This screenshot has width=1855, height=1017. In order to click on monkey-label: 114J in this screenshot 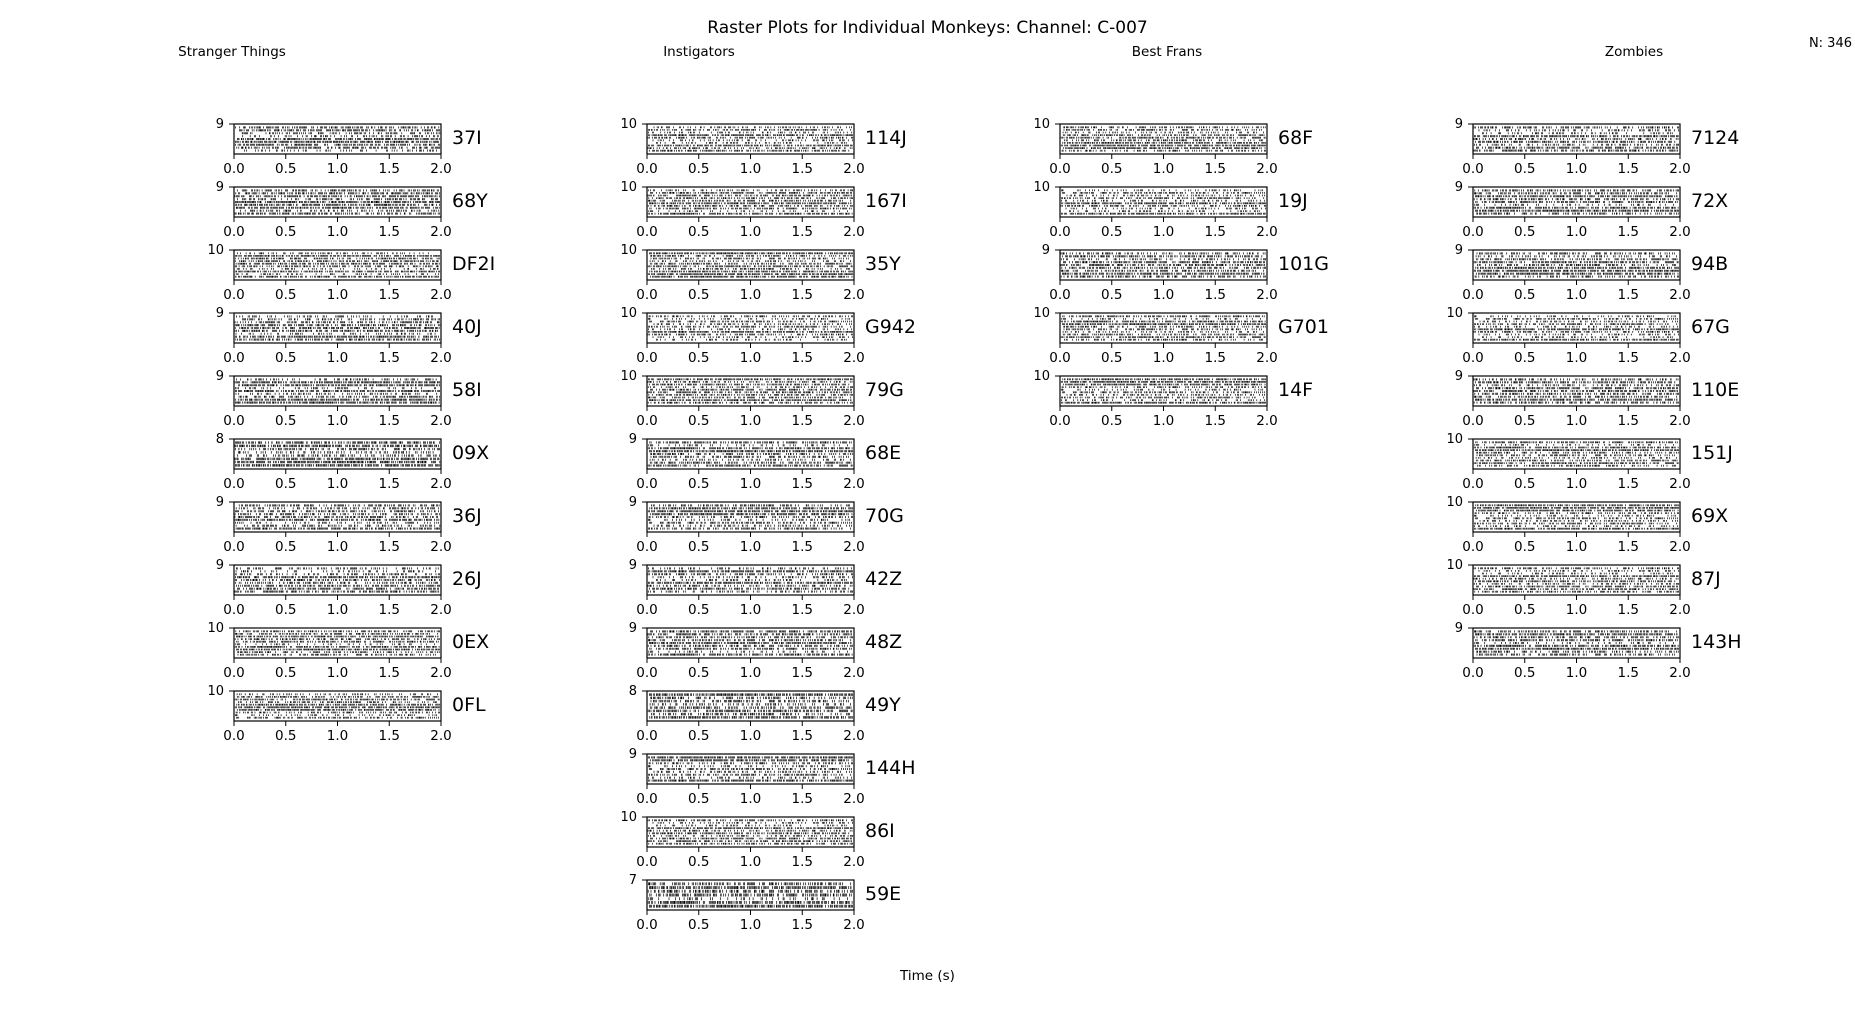, I will do `click(886, 138)`.